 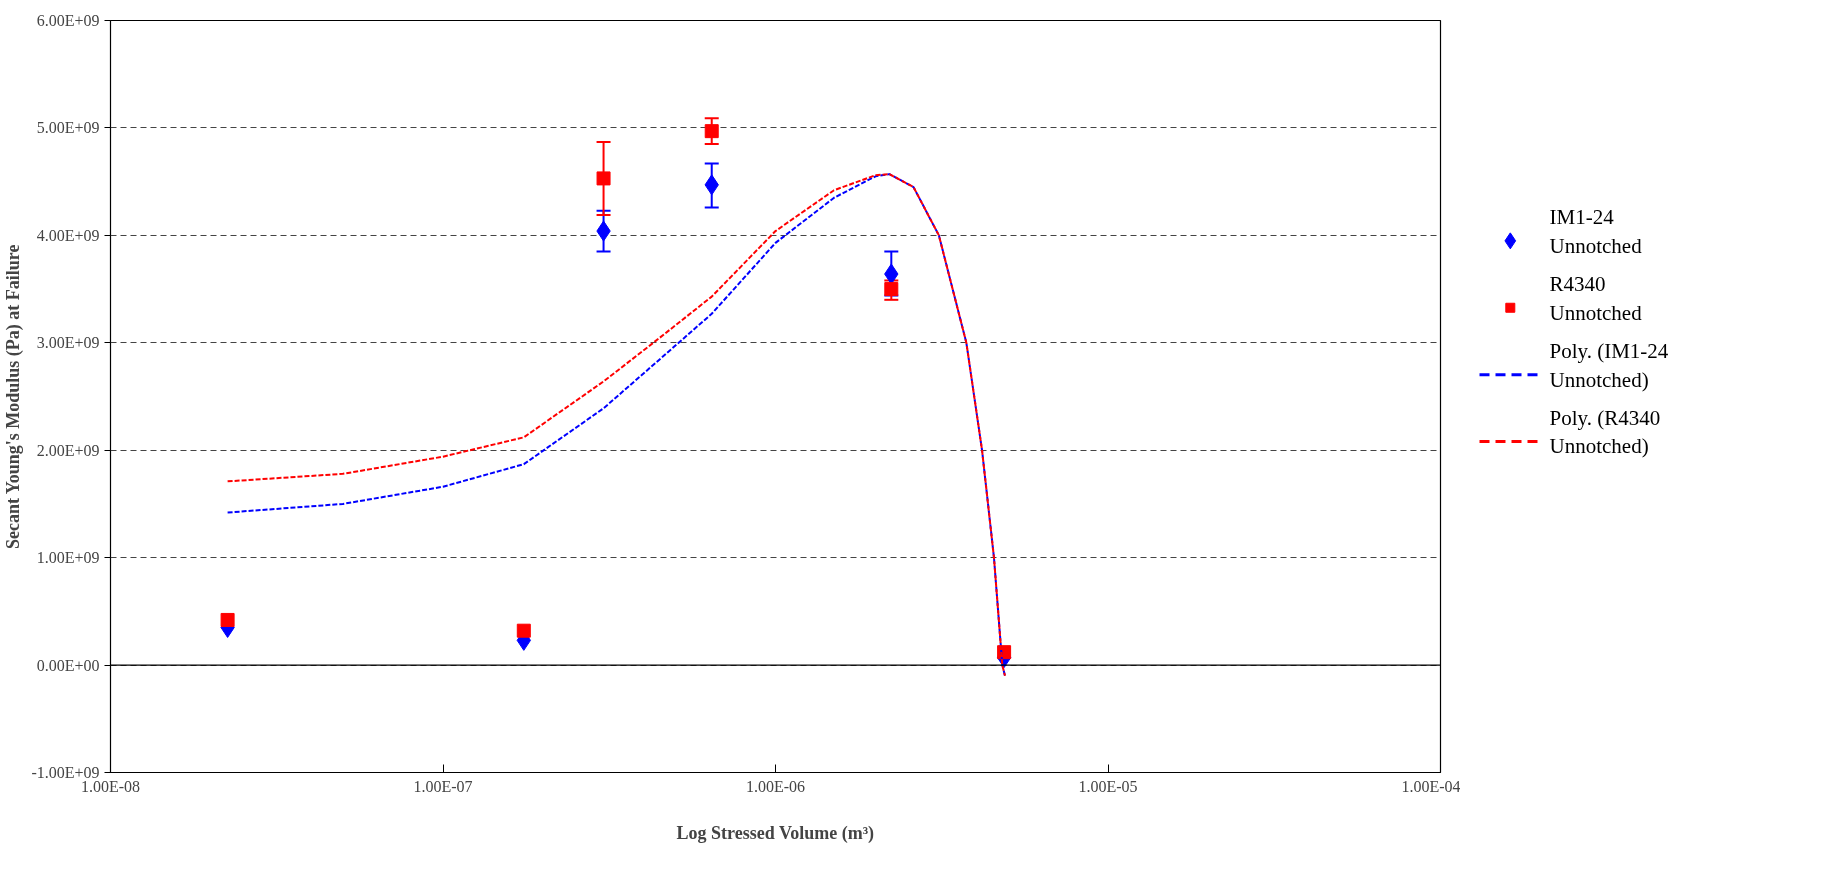 I want to click on y-tick-label: 4.00E+09, so click(x=68, y=235).